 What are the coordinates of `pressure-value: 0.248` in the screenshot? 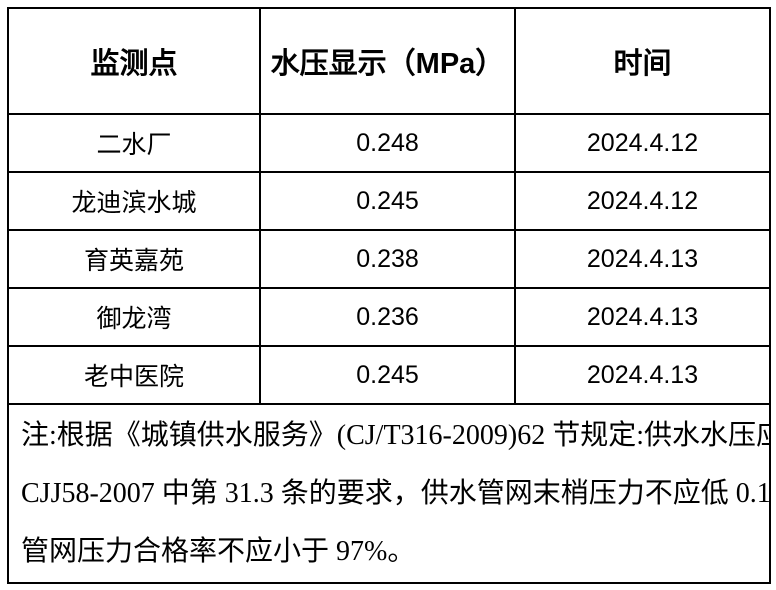 It's located at (387, 143).